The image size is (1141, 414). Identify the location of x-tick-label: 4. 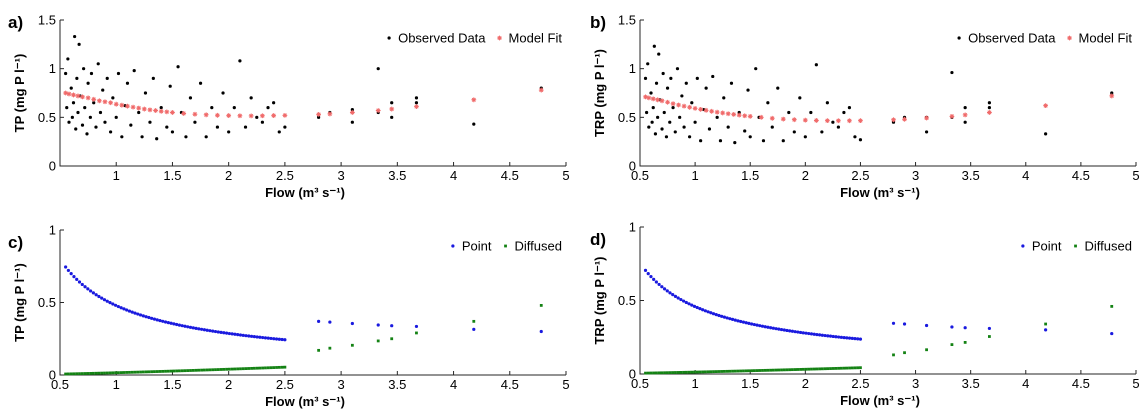
(453, 384).